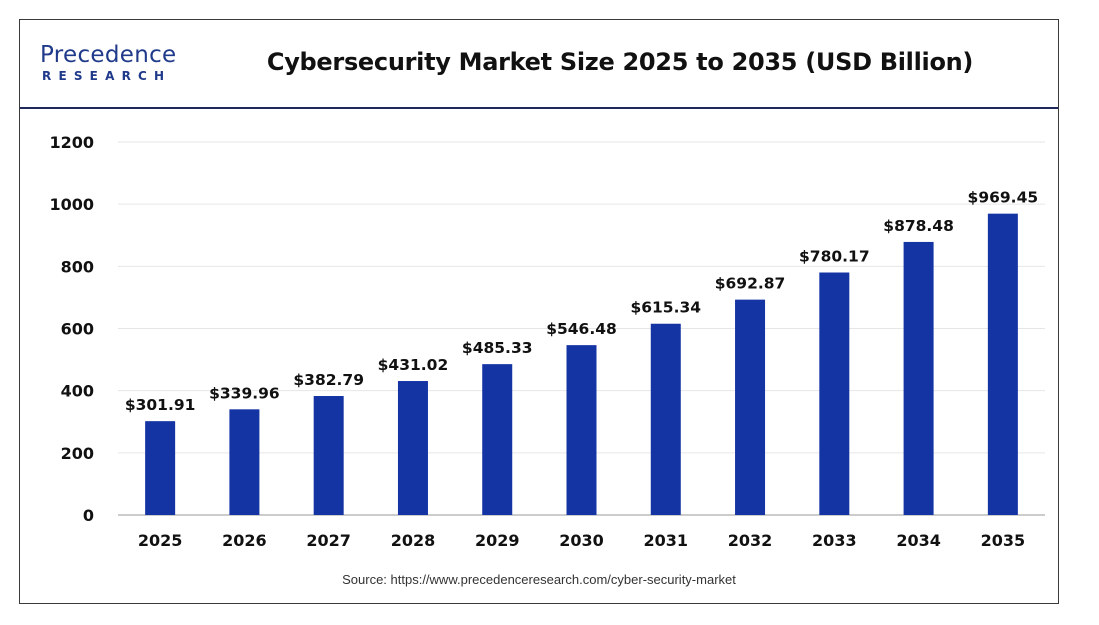 The width and height of the screenshot is (1099, 625). What do you see at coordinates (539, 108) in the screenshot?
I see `header-divider` at bounding box center [539, 108].